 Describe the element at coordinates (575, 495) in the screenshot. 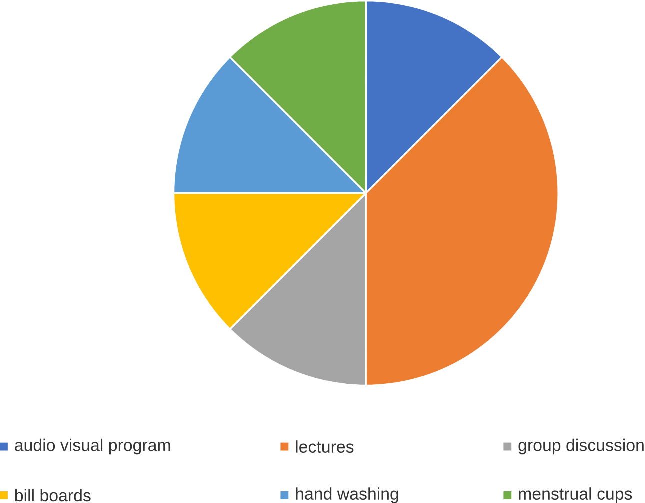

I see `legend-label: menstrual cups` at that location.